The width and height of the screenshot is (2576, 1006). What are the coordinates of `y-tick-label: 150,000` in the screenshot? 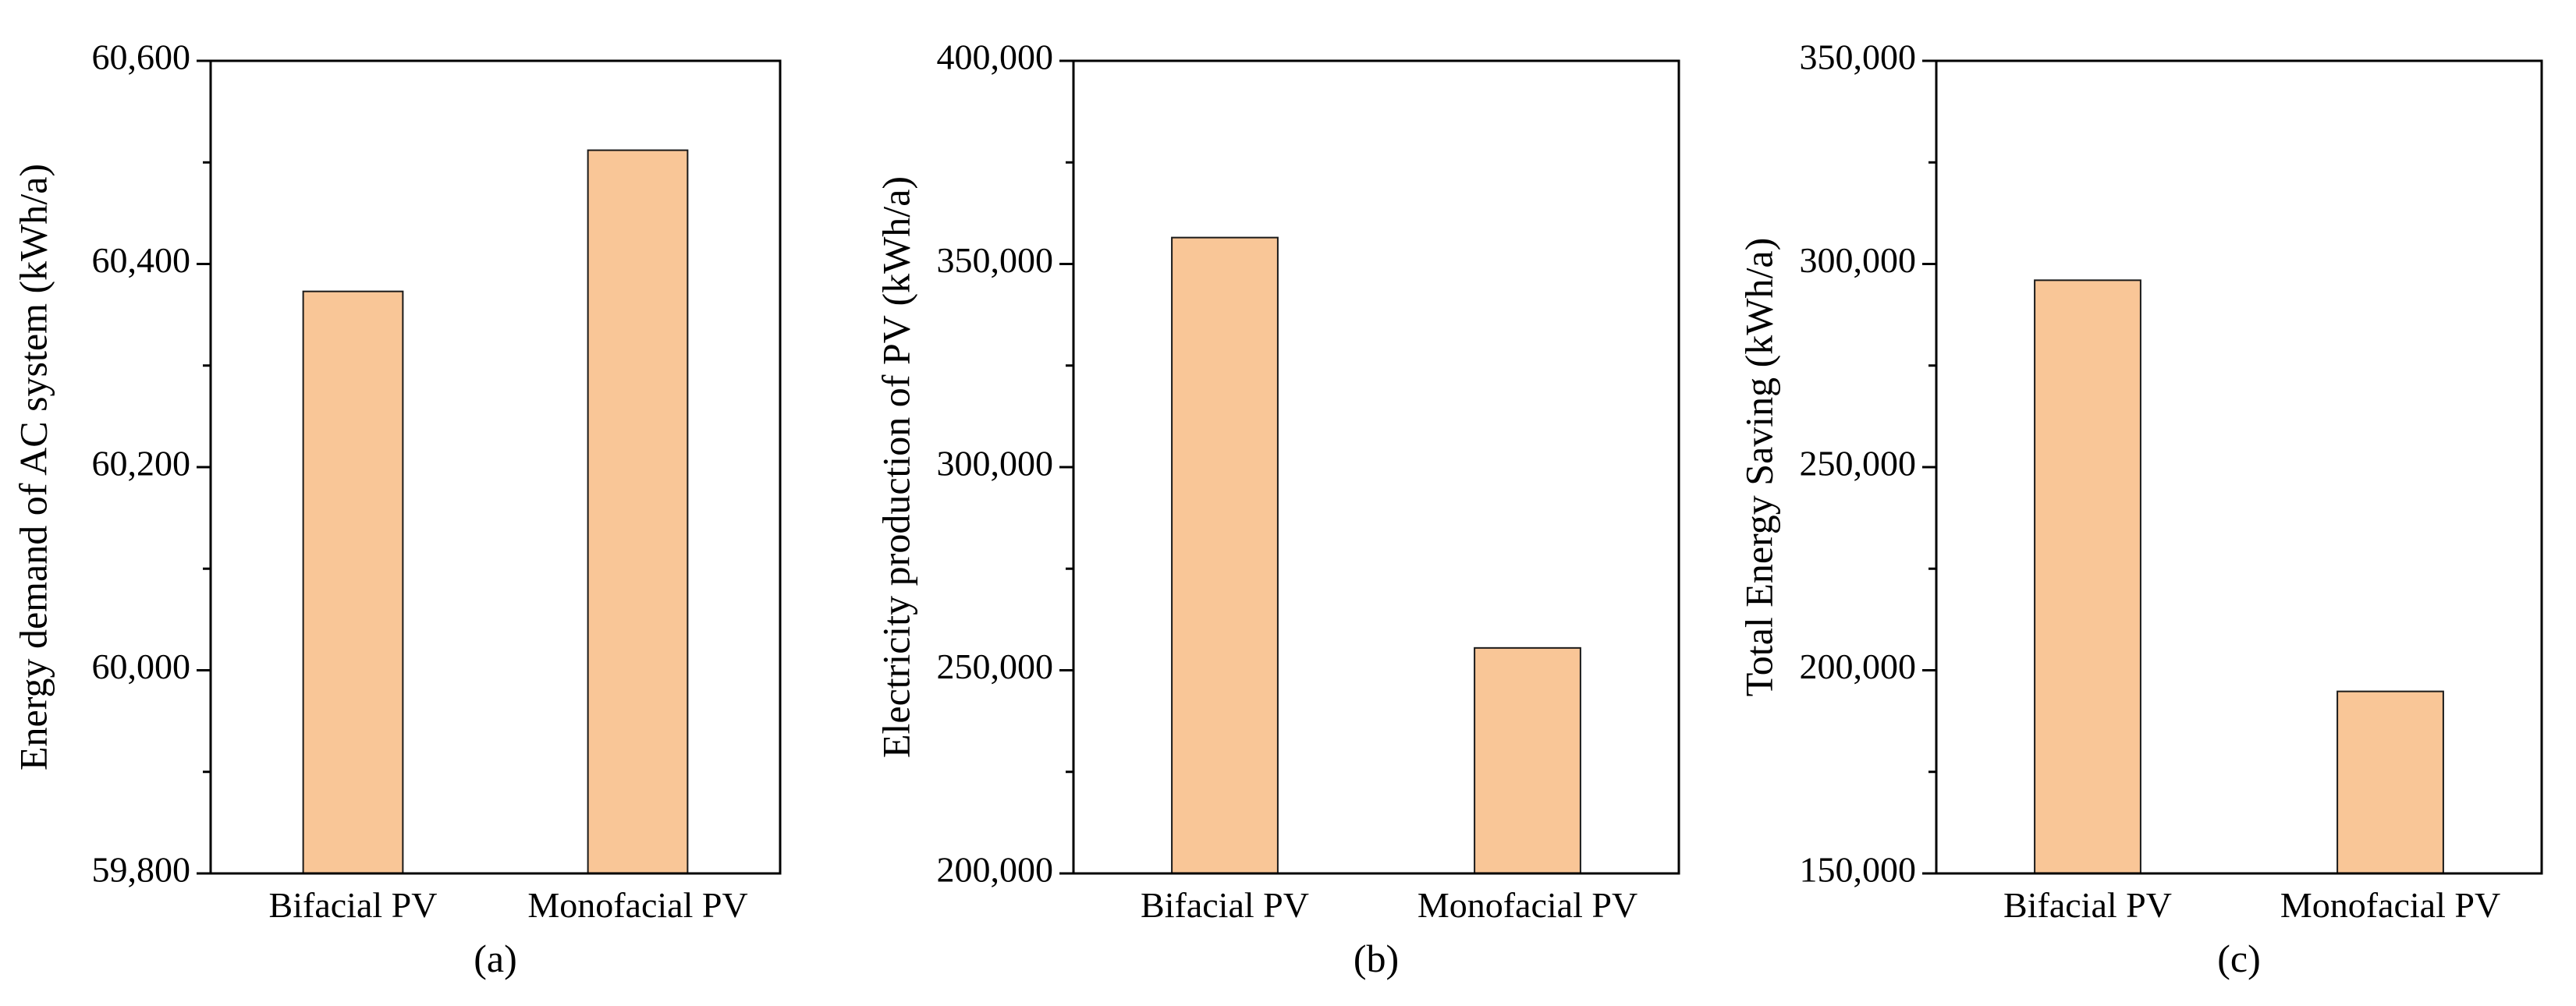 It's located at (1858, 870).